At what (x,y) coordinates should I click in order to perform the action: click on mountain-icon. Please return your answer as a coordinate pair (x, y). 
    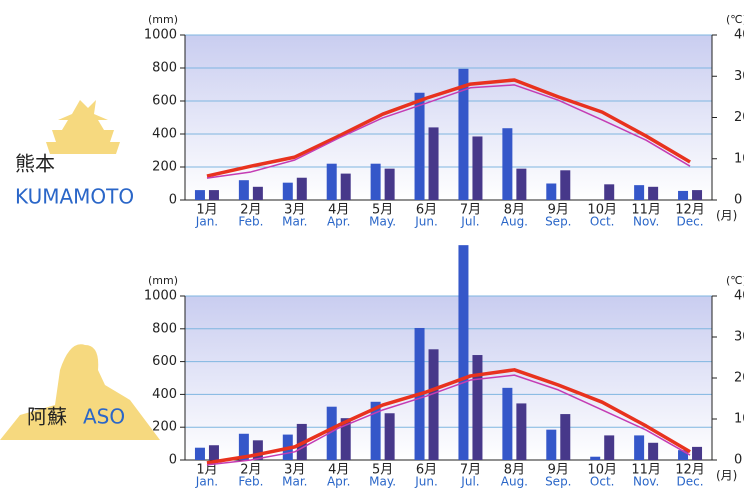
    Looking at the image, I should click on (80, 392).